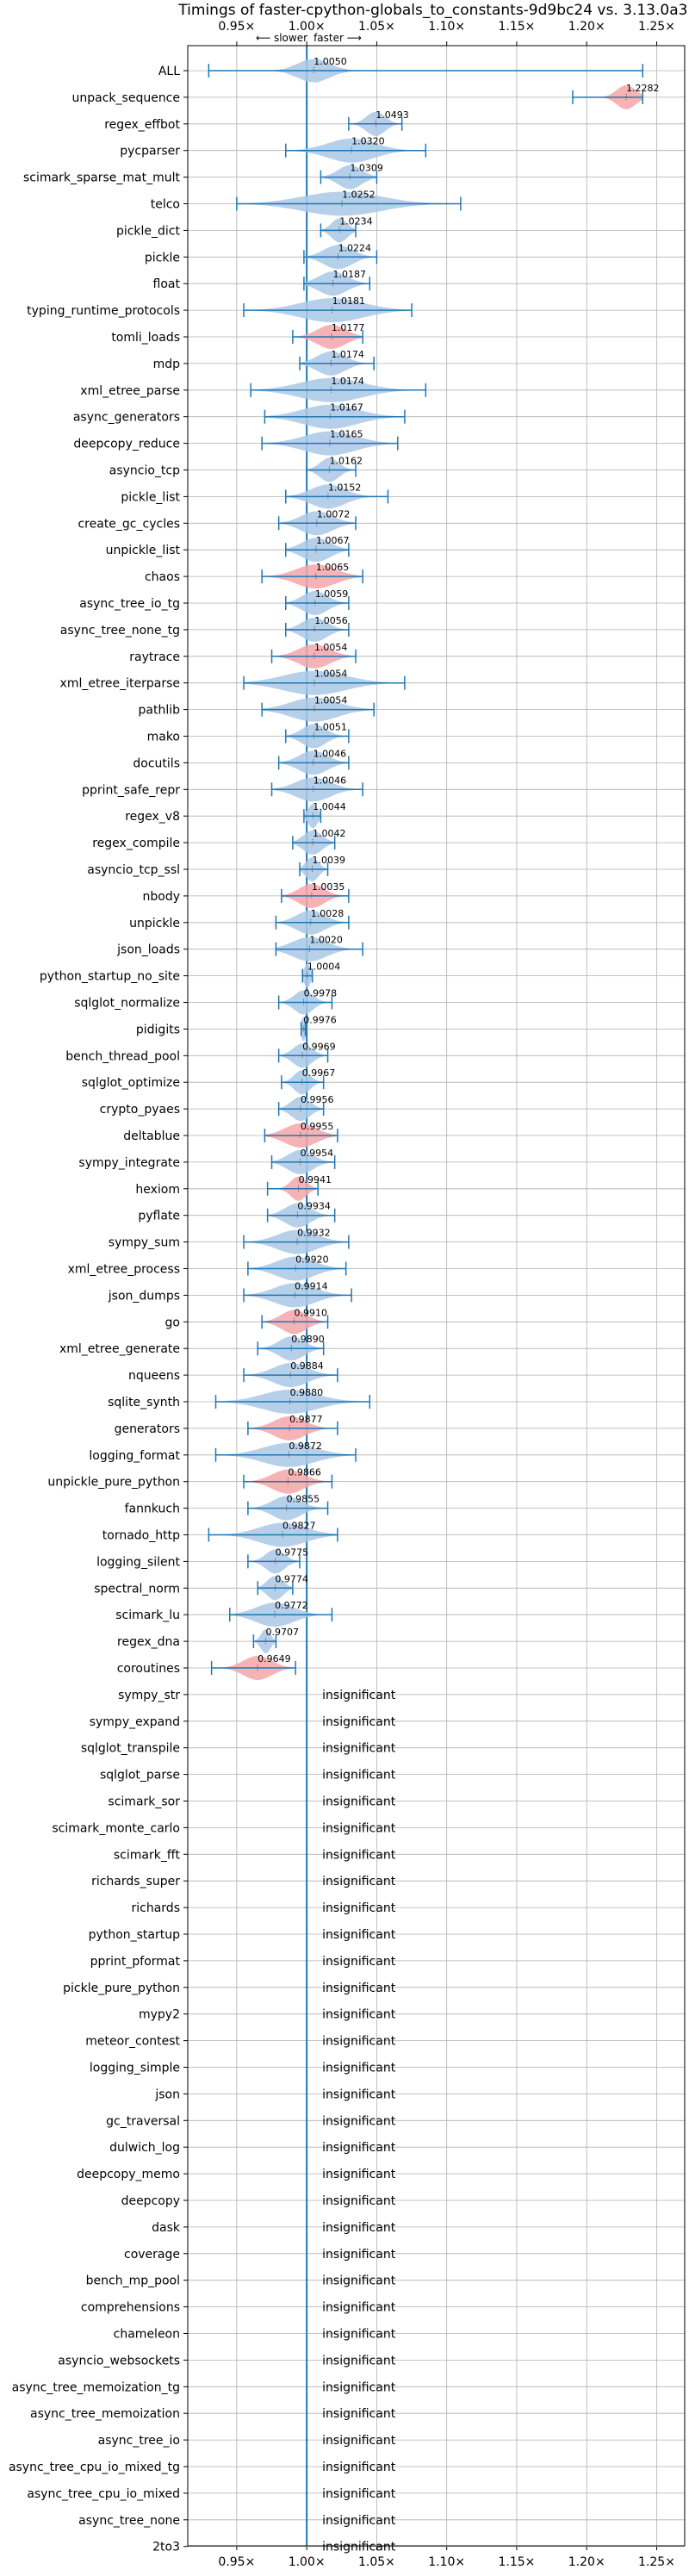 This screenshot has width=689, height=2576. Describe the element at coordinates (144, 1243) in the screenshot. I see `benchmark-label: sympy_sum` at that location.